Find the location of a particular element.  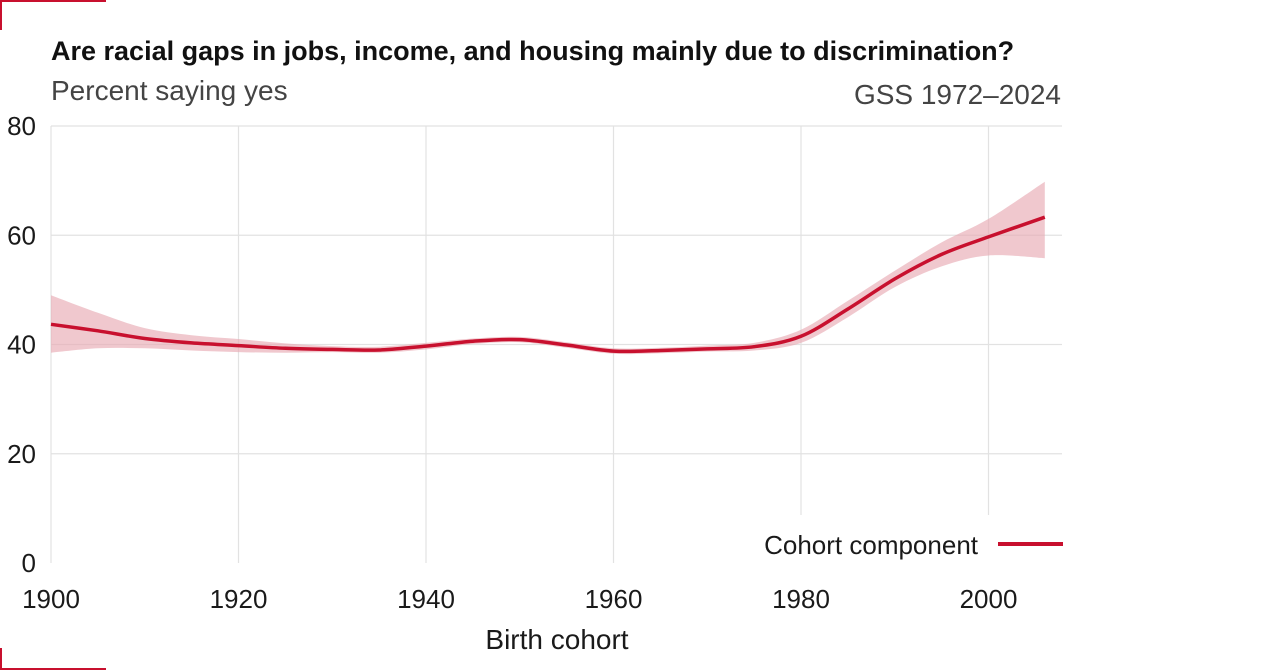

top-corner-mark-vertical is located at coordinates (1, 15).